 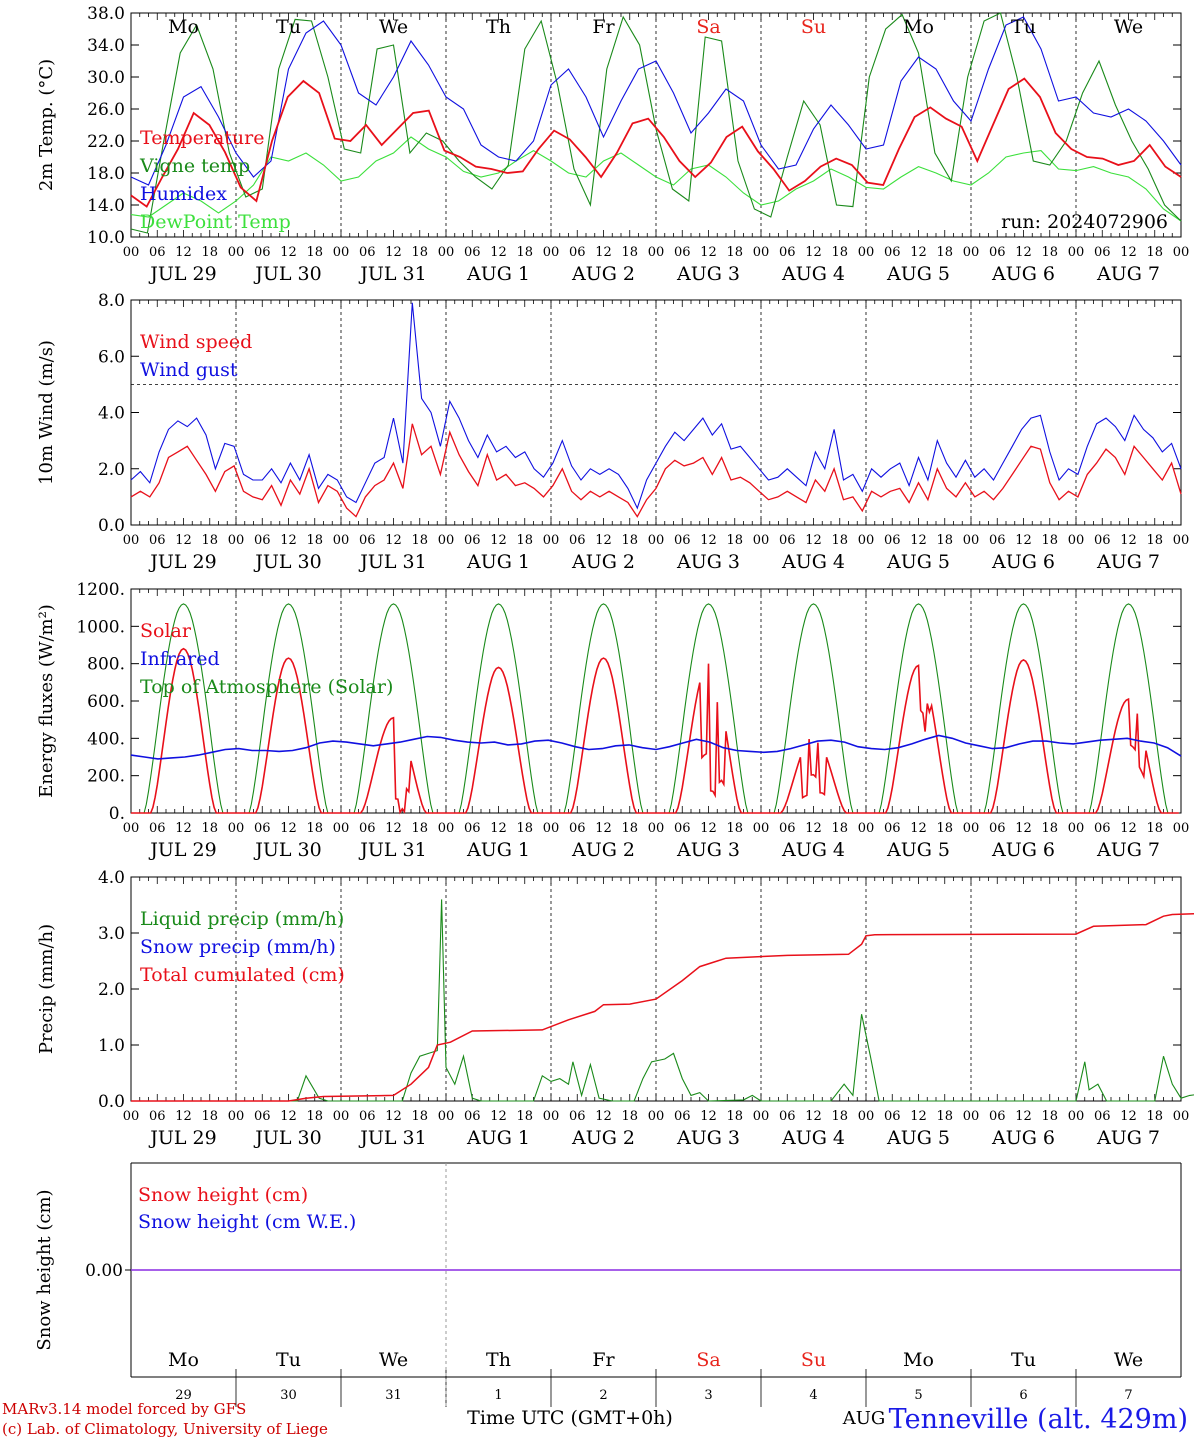 I want to click on y-tick-label: 34.0, so click(x=106, y=46).